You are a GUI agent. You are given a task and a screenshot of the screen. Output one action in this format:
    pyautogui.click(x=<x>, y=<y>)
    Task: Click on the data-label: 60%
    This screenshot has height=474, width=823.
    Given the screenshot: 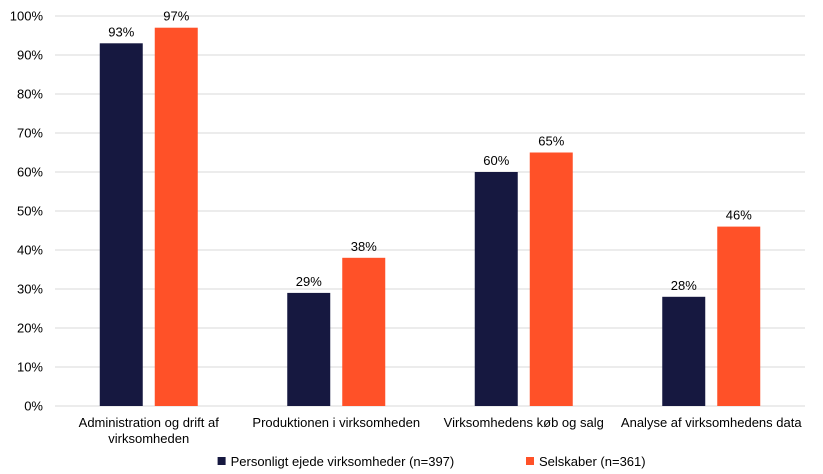 What is the action you would take?
    pyautogui.click(x=496, y=160)
    